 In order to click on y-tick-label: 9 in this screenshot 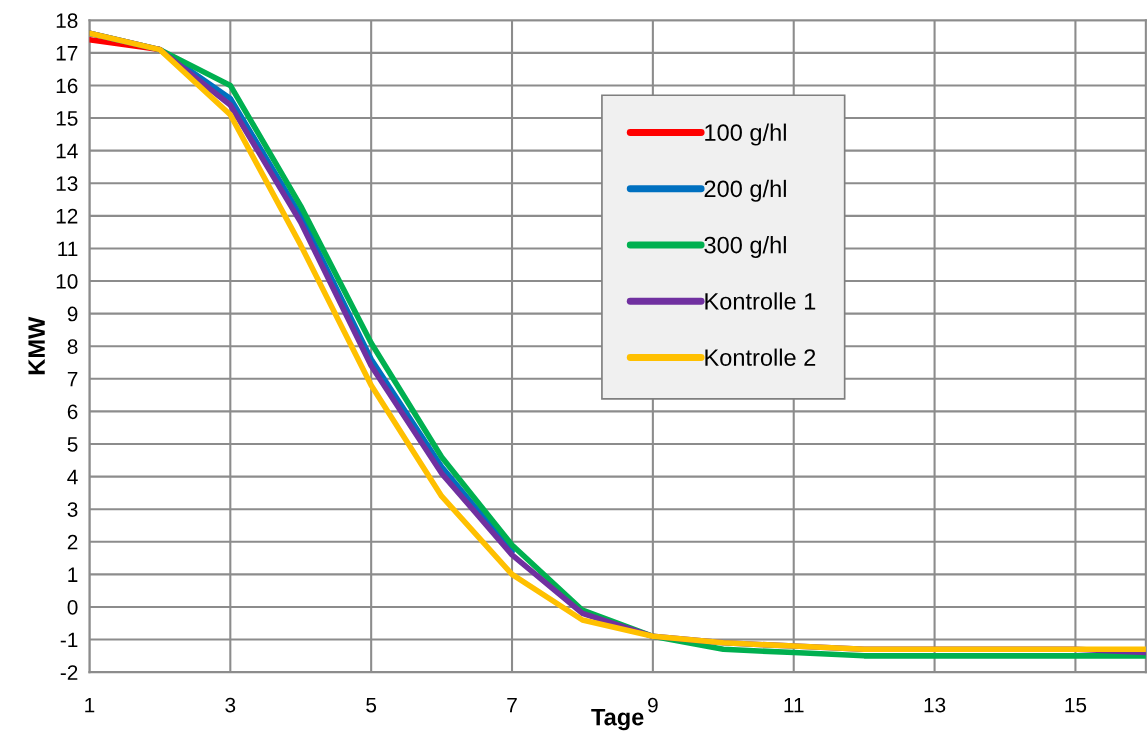, I will do `click(72, 314)`.